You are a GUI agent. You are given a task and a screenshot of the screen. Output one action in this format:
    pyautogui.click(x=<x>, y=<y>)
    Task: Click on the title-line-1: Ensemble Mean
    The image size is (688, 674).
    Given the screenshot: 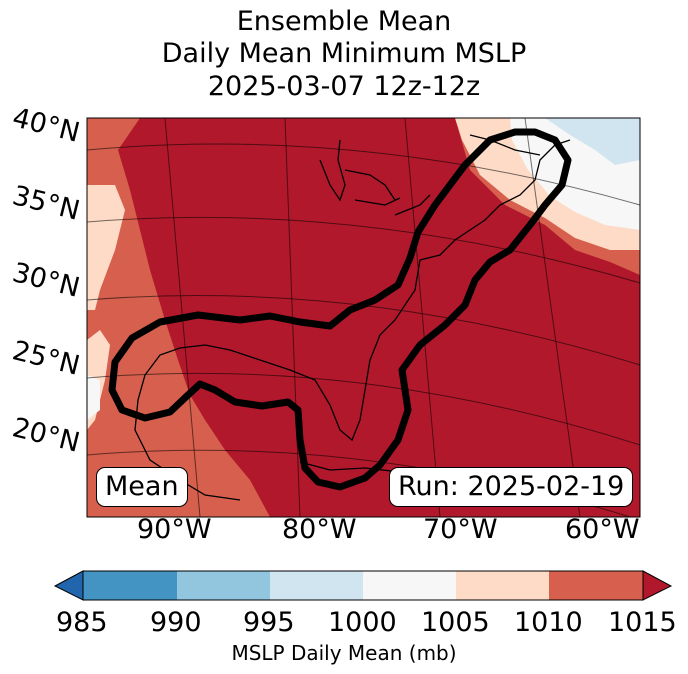 What is the action you would take?
    pyautogui.click(x=344, y=21)
    